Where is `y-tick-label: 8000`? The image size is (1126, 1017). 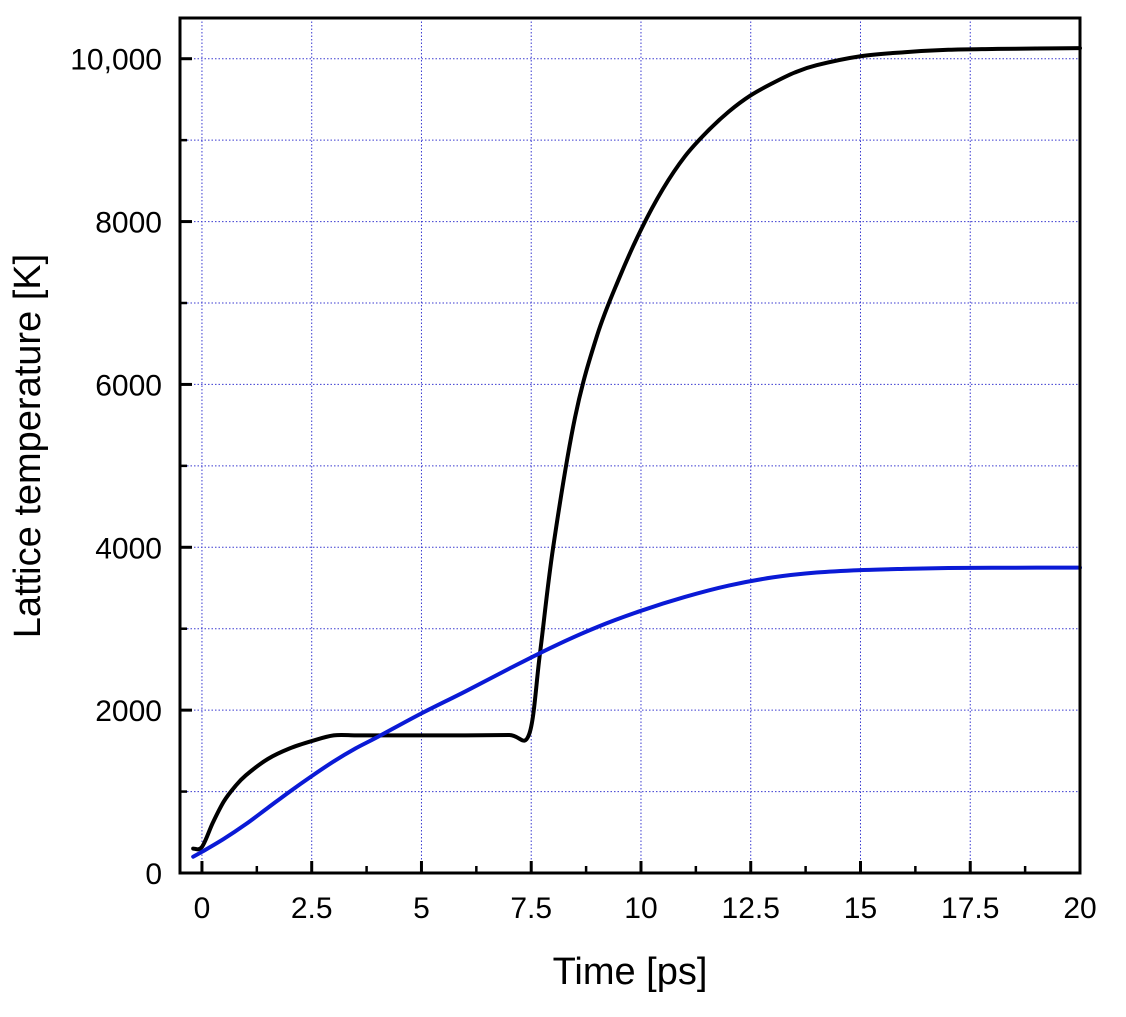
y-tick-label: 8000 is located at coordinates (128, 223).